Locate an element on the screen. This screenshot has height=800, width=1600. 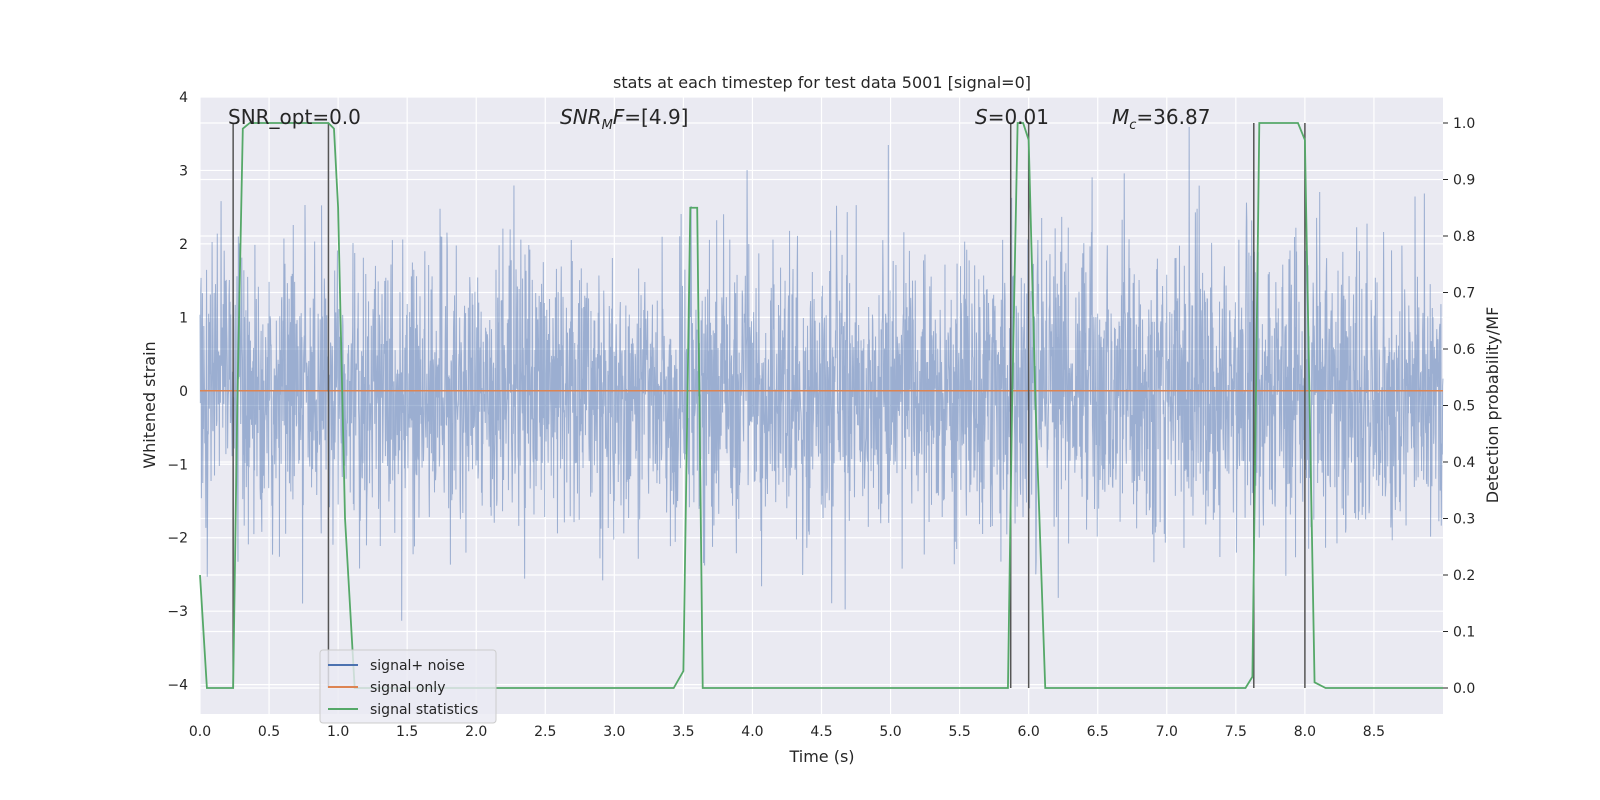
annotation-snr-mf-rest-italic: F is located at coordinates (619, 117).